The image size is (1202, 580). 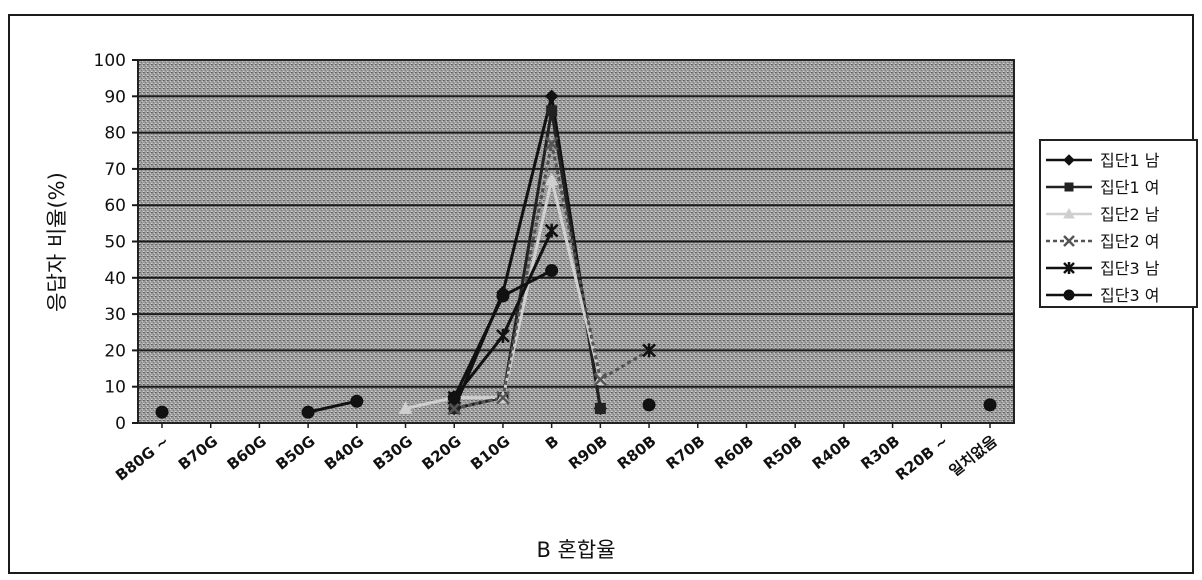 What do you see at coordinates (1130, 268) in the screenshot?
I see `legend-label: 집단3 남` at bounding box center [1130, 268].